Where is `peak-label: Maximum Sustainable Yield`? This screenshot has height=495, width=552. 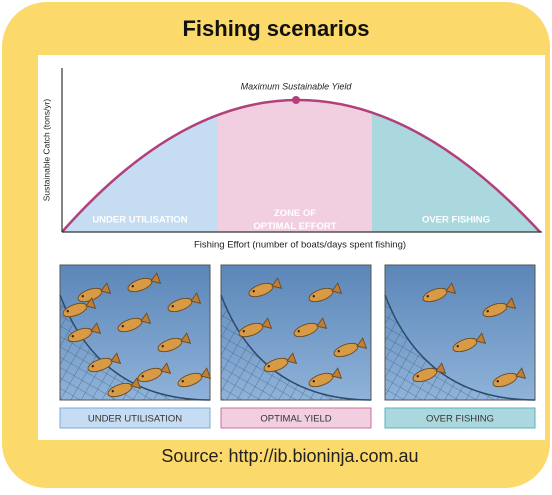 peak-label: Maximum Sustainable Yield is located at coordinates (297, 86).